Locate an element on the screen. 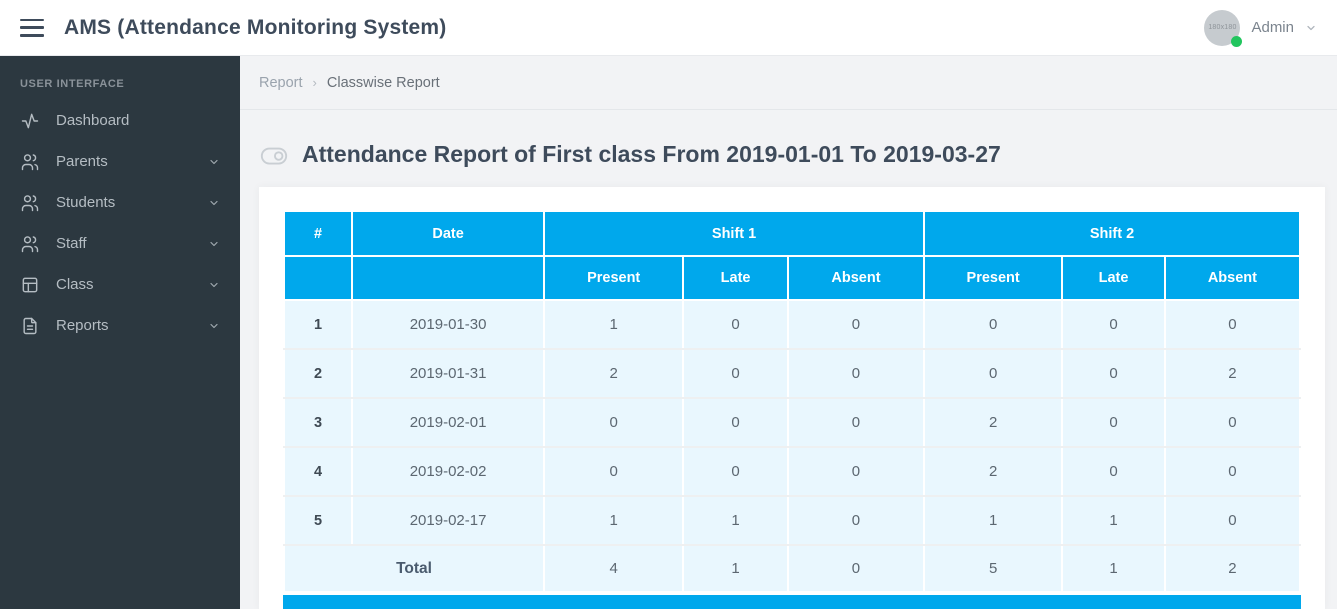 Image resolution: width=1337 pixels, height=609 pixels. table-header-group-row: # Date Shift 1 Shift 2 is located at coordinates (791, 233).